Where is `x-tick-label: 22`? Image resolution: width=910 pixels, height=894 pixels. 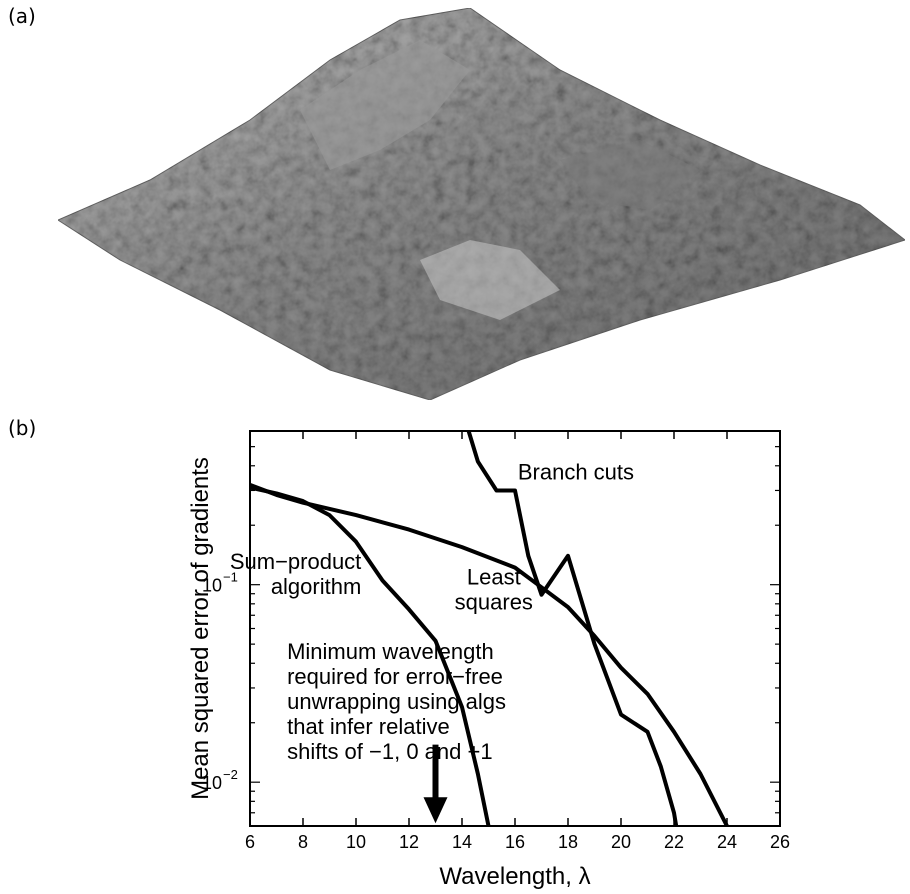
x-tick-label: 22 is located at coordinates (674, 842).